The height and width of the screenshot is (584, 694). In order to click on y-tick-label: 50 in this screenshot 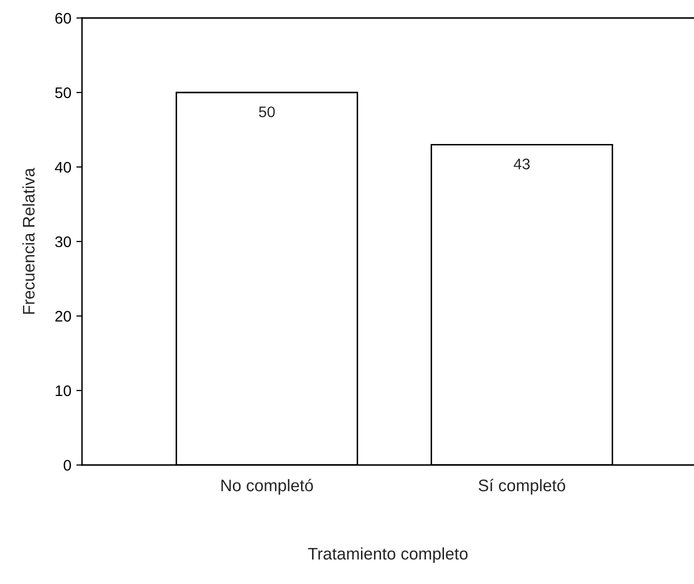, I will do `click(63, 92)`.